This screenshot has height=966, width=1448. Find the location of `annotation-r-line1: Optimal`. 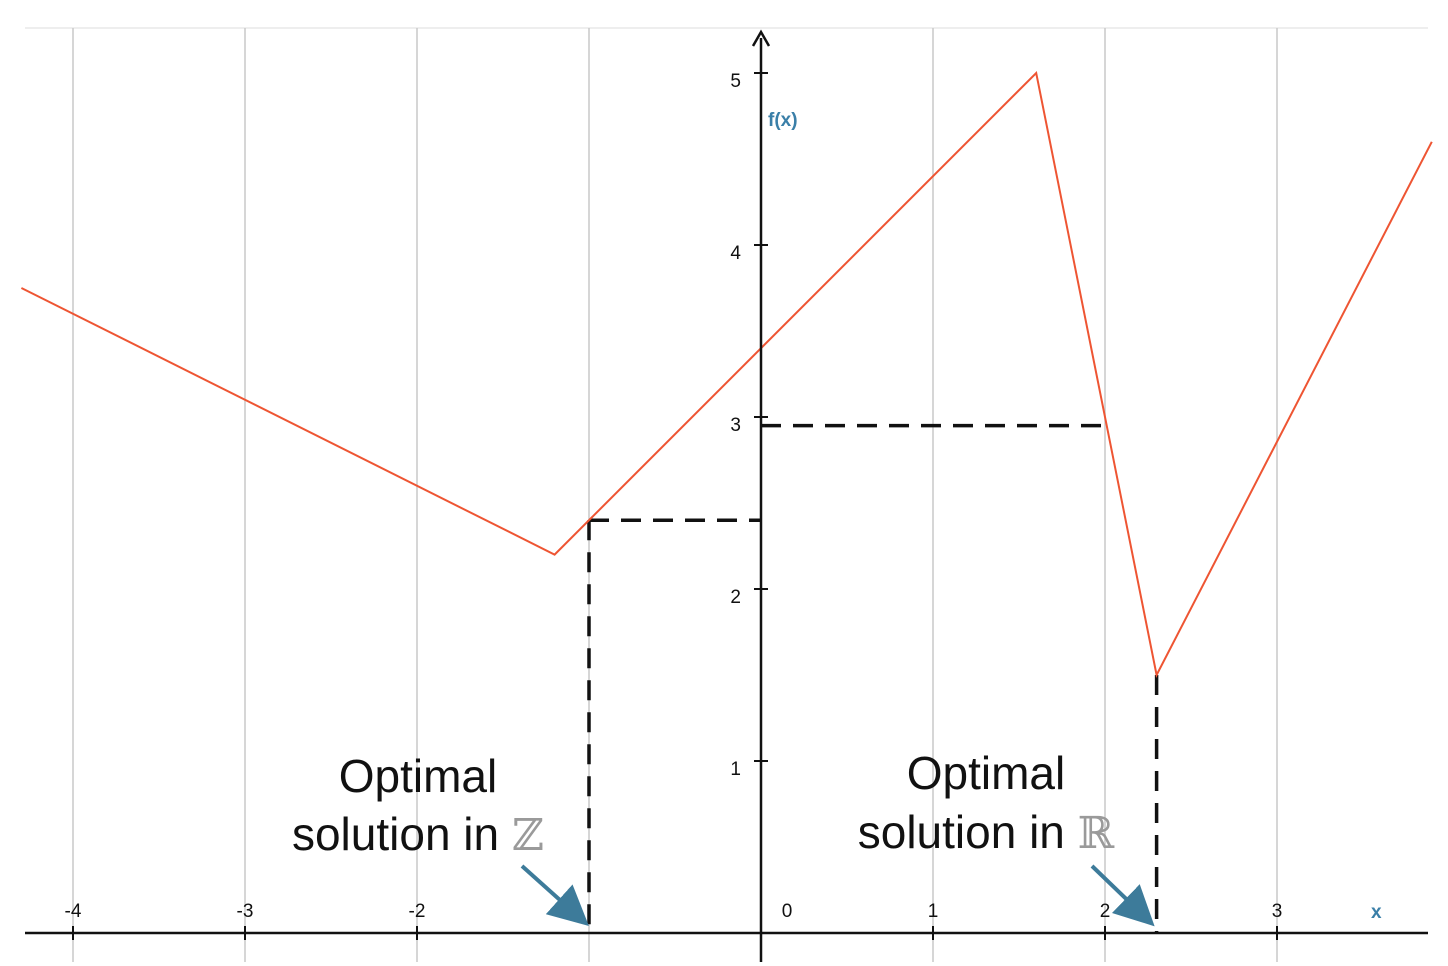

annotation-r-line1: Optimal is located at coordinates (986, 773).